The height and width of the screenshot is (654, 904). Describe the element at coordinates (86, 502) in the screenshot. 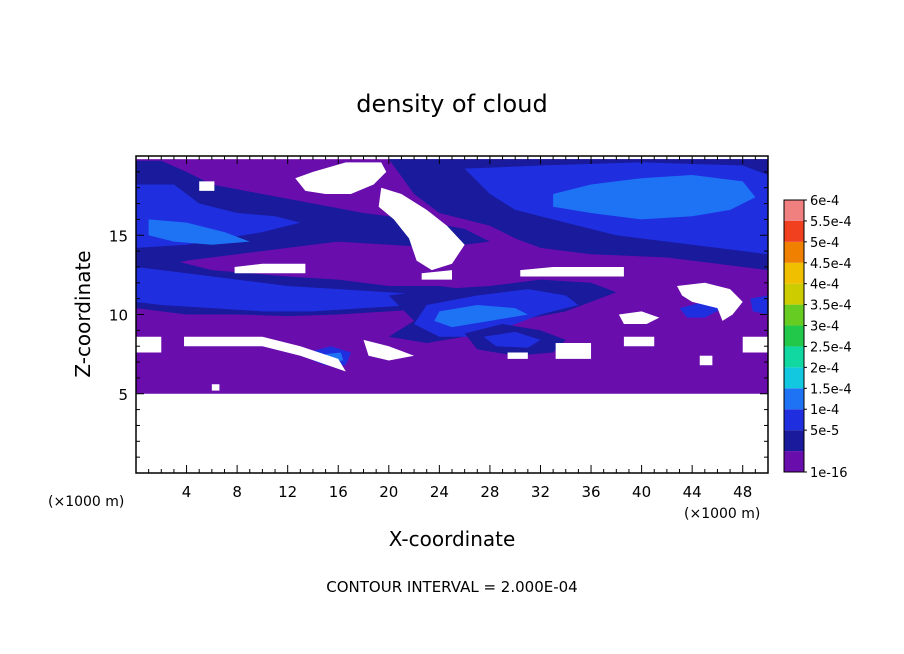

I see `x-unit-left: (×1000 m)` at that location.